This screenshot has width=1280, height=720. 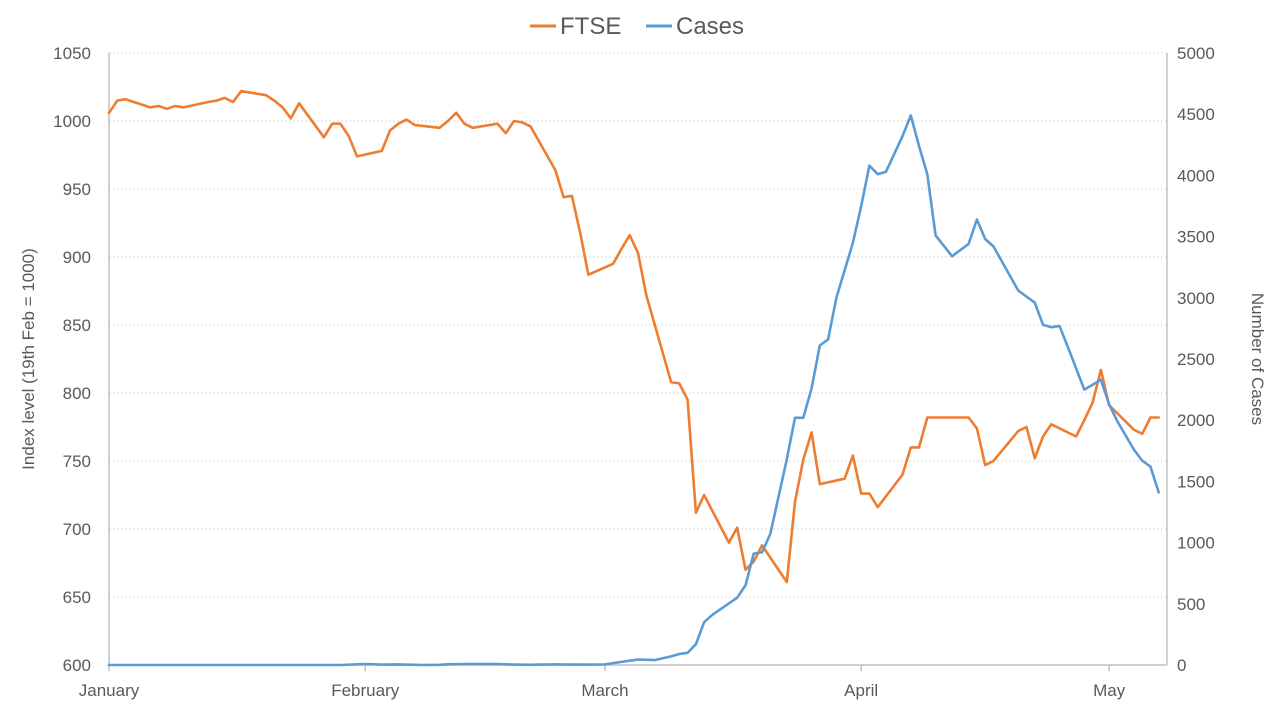 What do you see at coordinates (1196, 298) in the screenshot?
I see `y-right-tick-label: 3000` at bounding box center [1196, 298].